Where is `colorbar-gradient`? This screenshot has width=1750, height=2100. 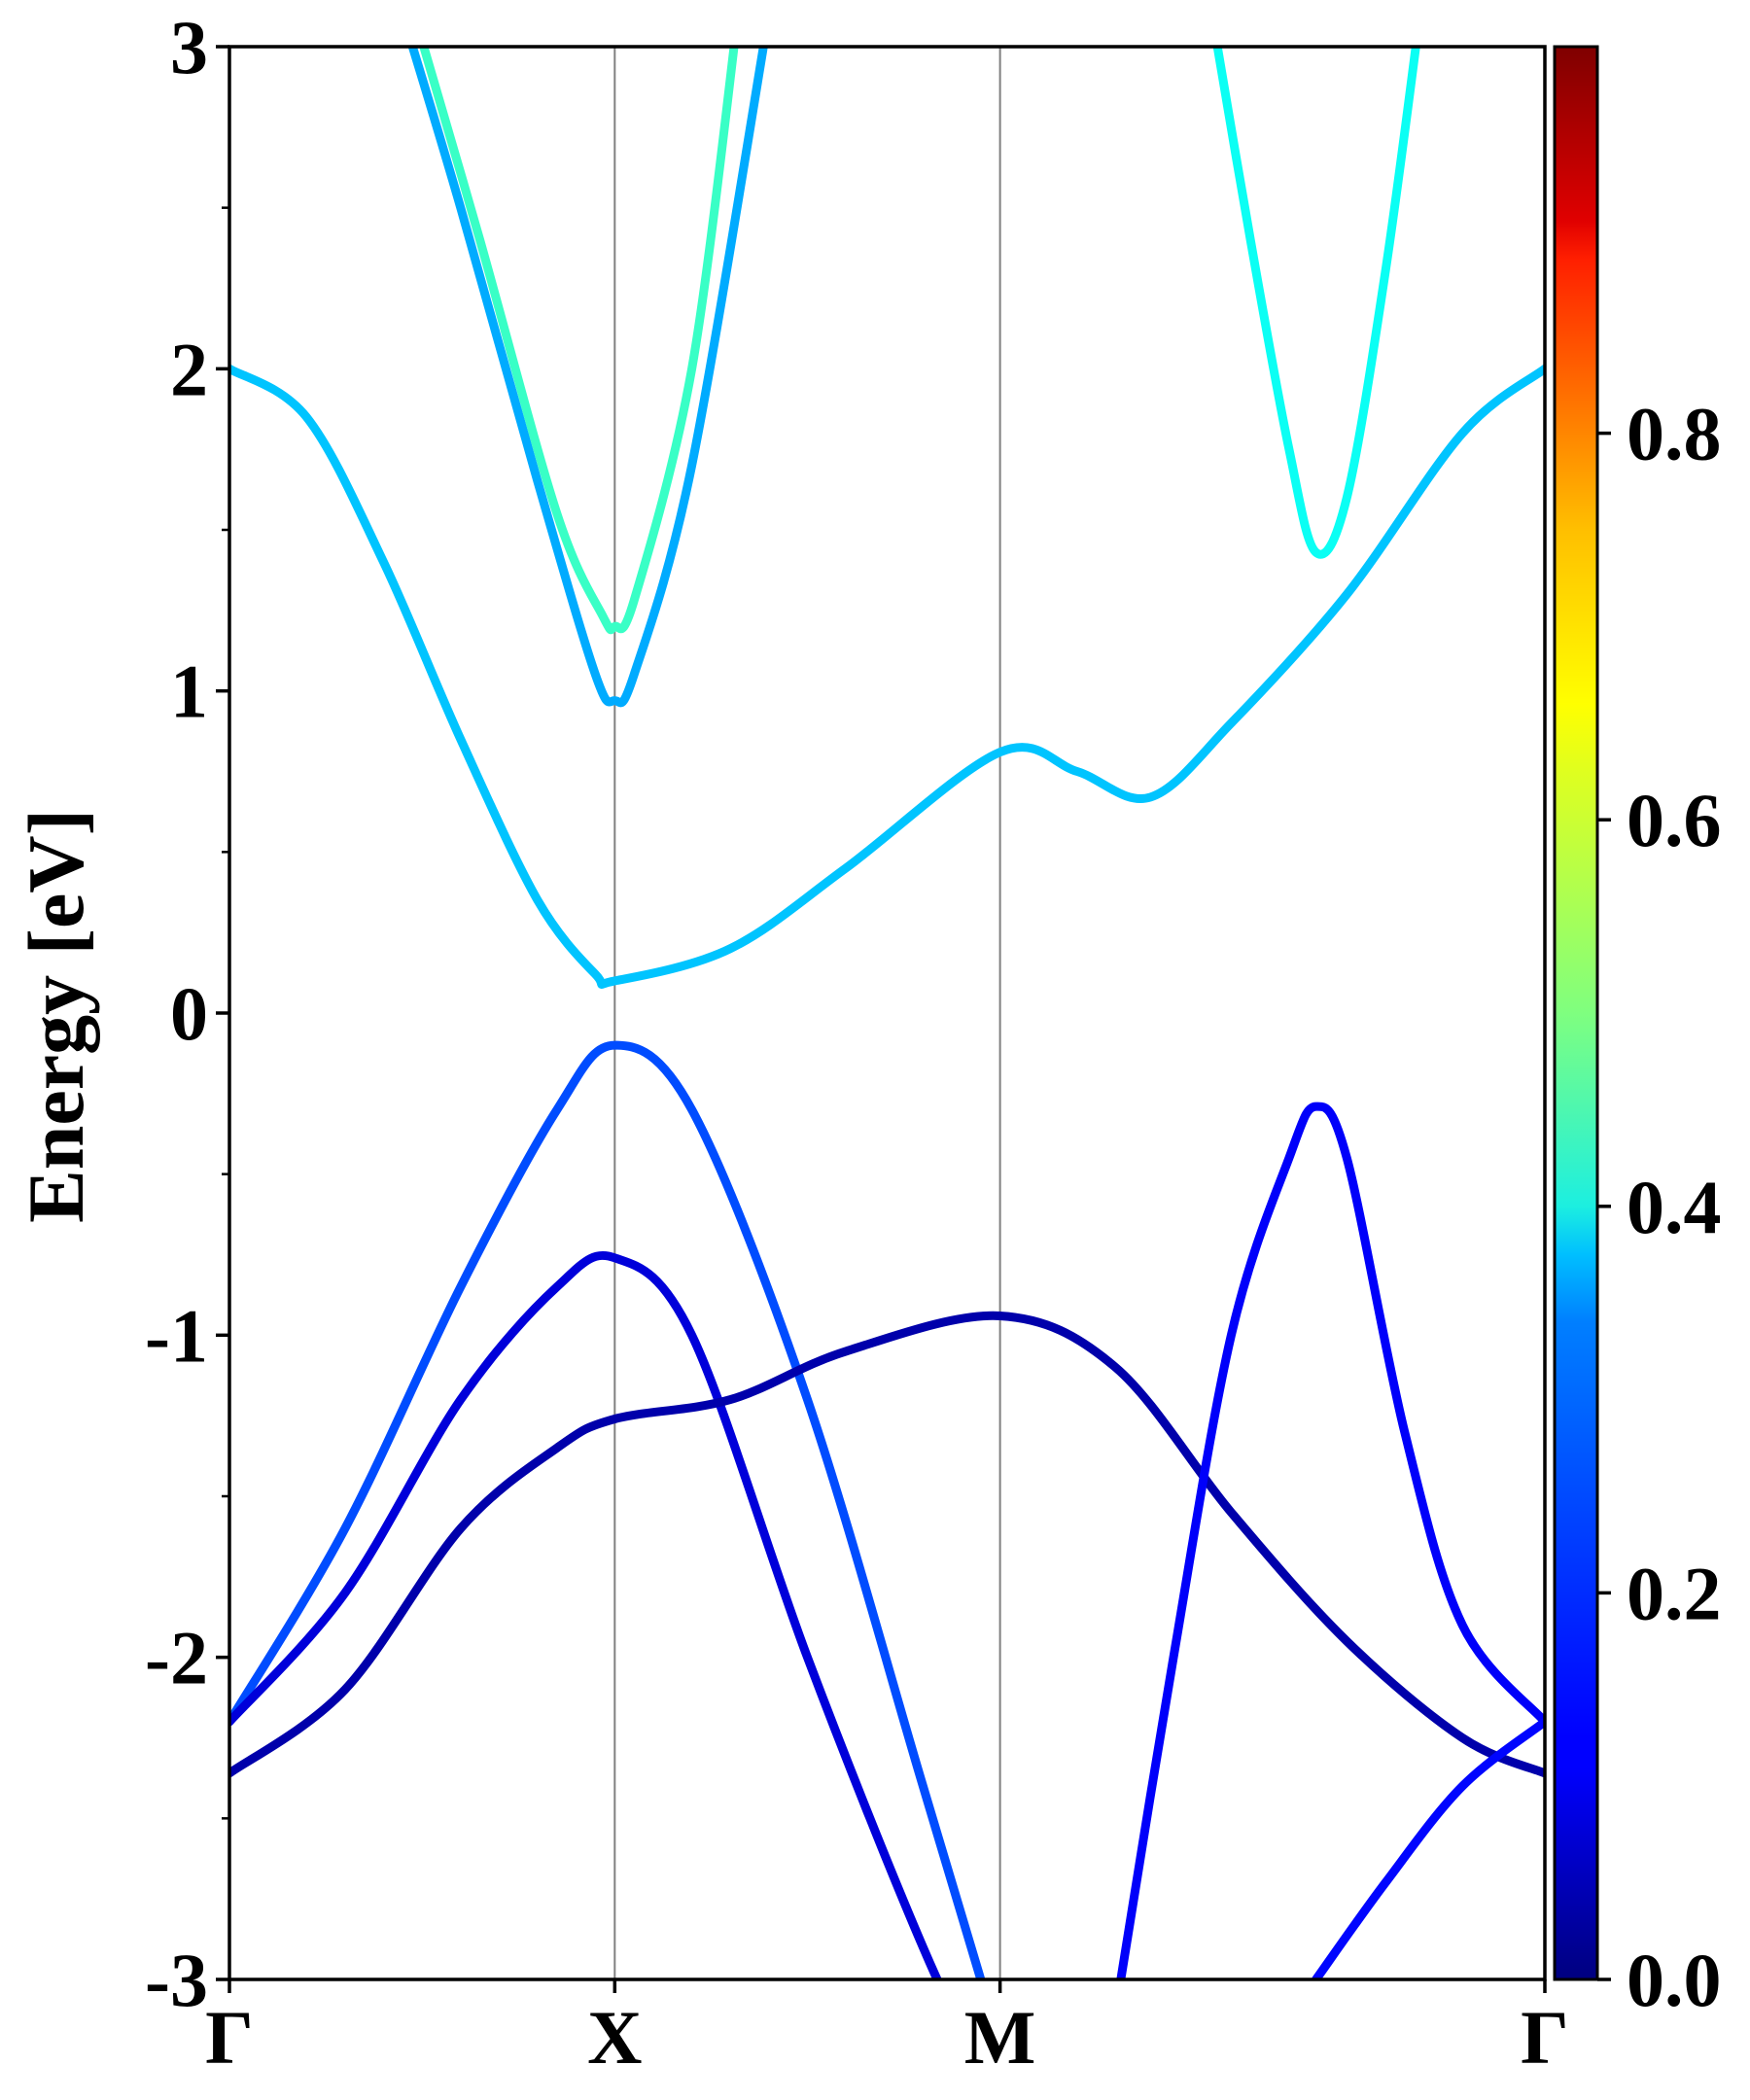 colorbar-gradient is located at coordinates (1576, 1013).